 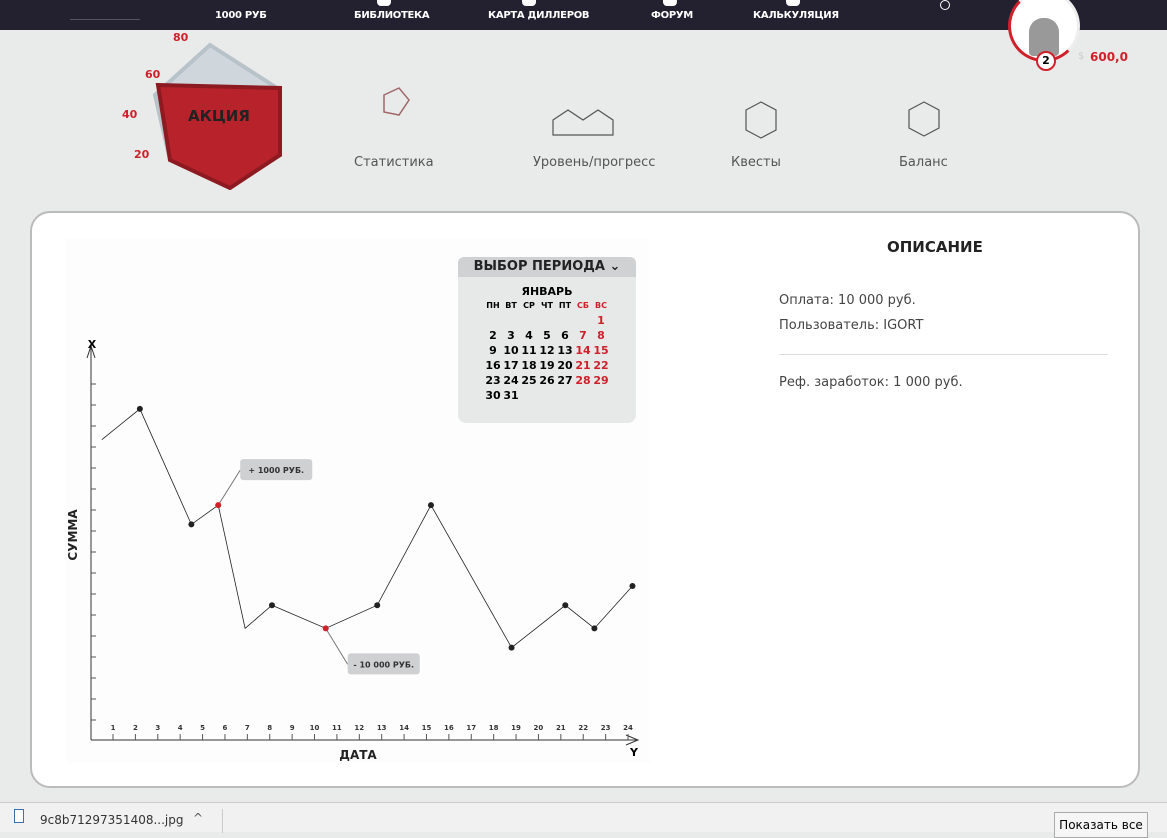 What do you see at coordinates (539, 15) in the screenshot?
I see `nav-dealer-map: КАРТА ДИЛЛЕРОВ` at bounding box center [539, 15].